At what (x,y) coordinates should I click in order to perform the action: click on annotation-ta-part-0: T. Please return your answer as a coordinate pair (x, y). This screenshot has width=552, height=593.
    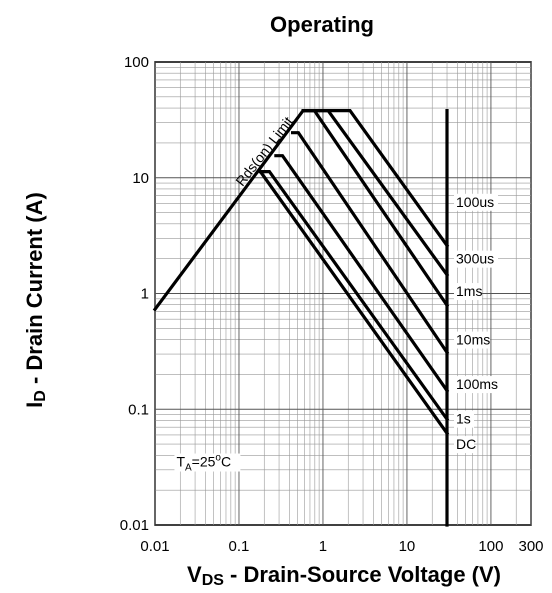
    Looking at the image, I should click on (180, 462).